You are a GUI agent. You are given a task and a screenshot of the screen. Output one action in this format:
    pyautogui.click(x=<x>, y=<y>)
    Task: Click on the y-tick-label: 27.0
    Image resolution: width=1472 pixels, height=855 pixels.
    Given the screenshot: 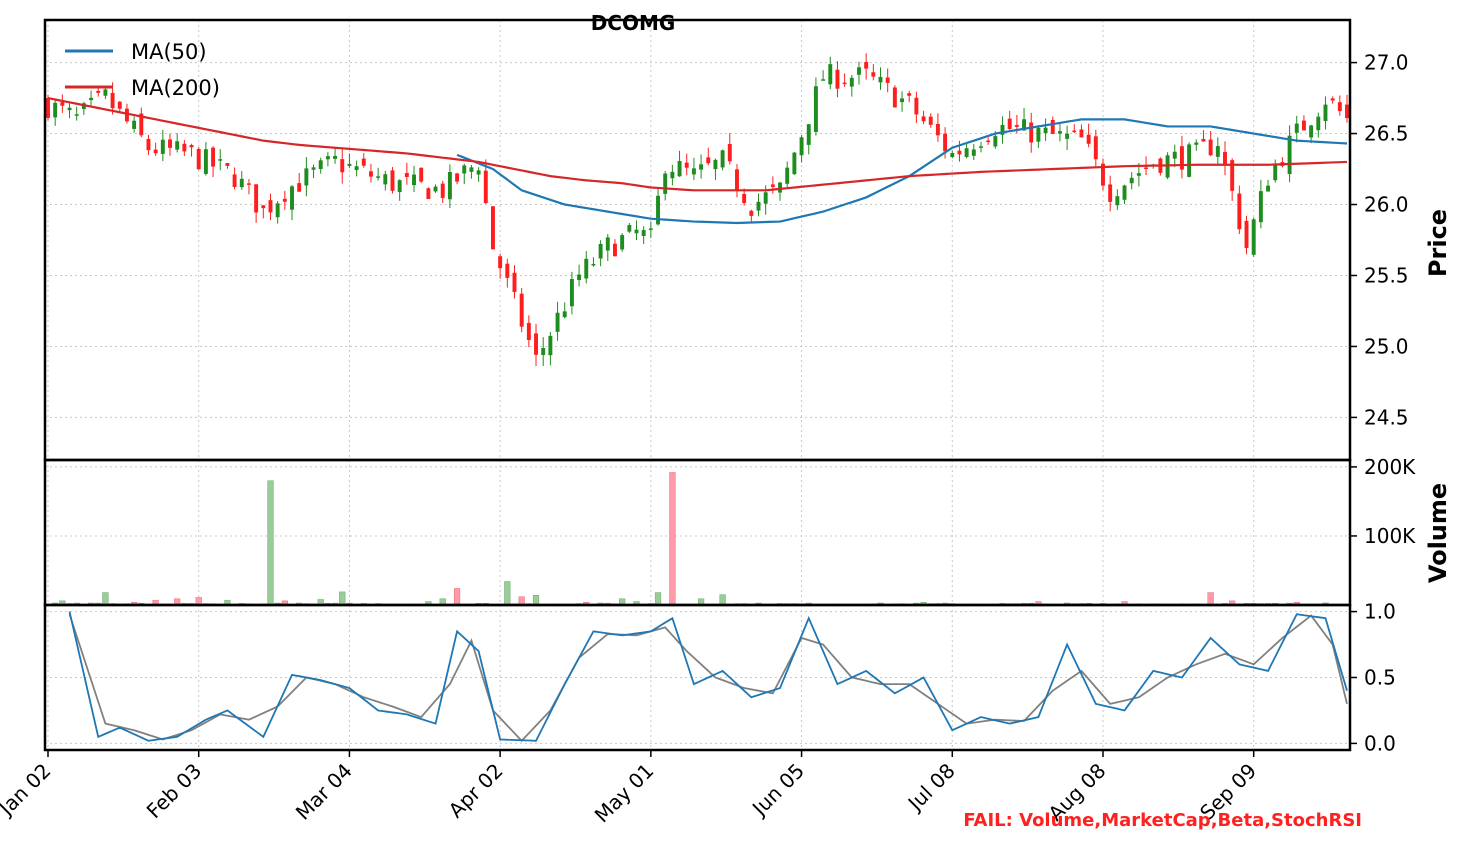 What is the action you would take?
    pyautogui.click(x=1386, y=63)
    